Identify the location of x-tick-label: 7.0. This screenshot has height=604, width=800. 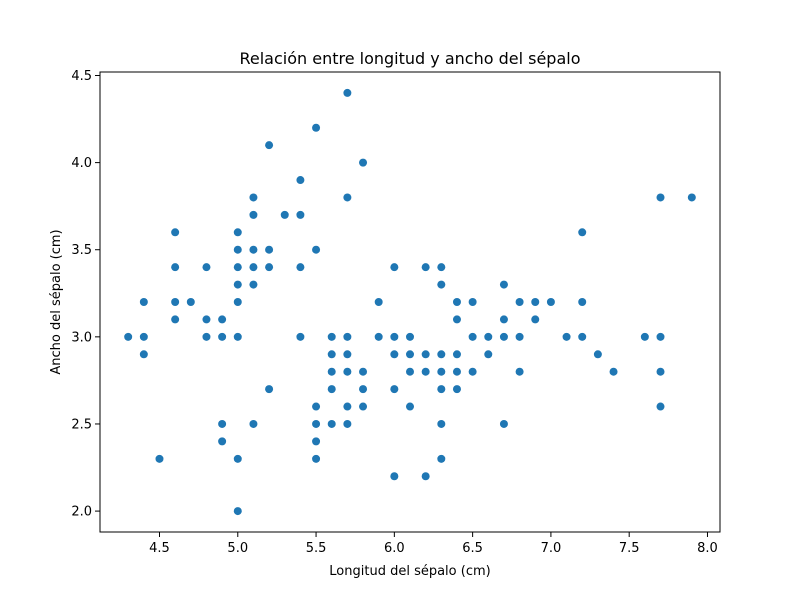
(551, 548).